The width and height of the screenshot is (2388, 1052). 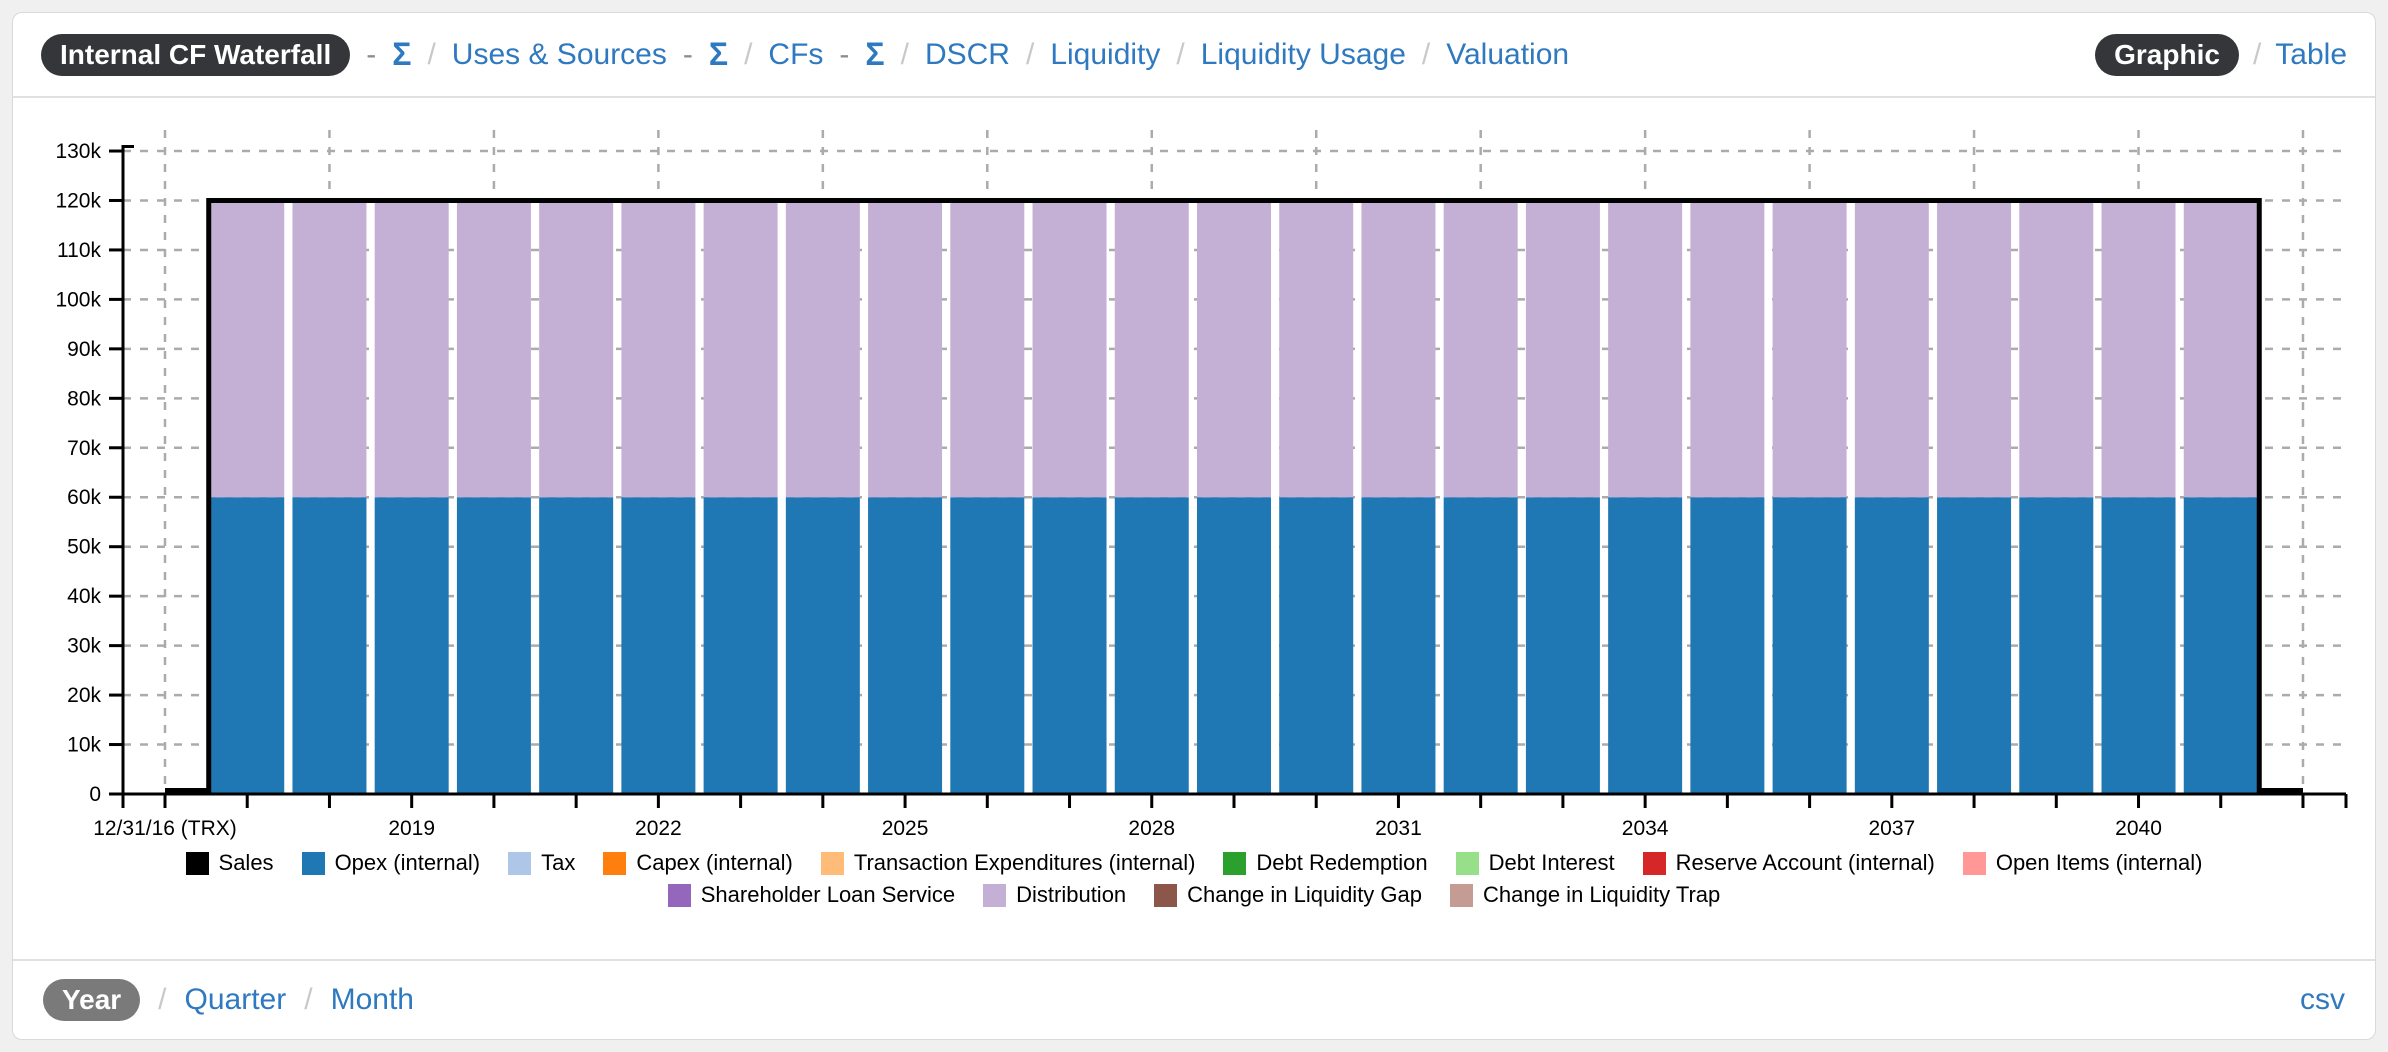 What do you see at coordinates (1974, 349) in the screenshot?
I see `bar-2038-distribution` at bounding box center [1974, 349].